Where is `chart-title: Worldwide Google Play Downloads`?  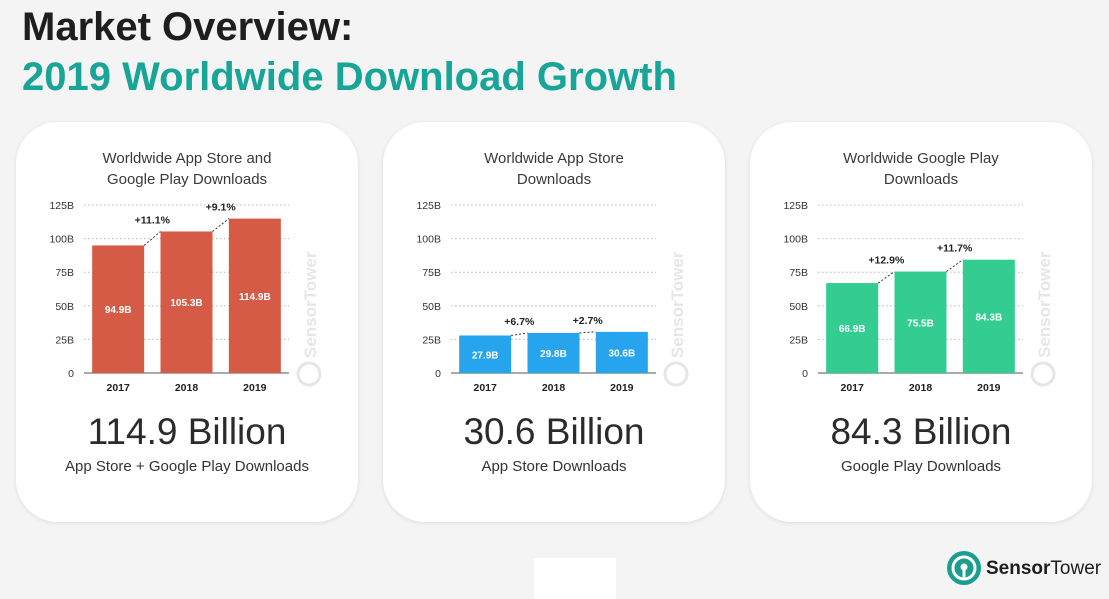 chart-title: Worldwide Google Play Downloads is located at coordinates (921, 169).